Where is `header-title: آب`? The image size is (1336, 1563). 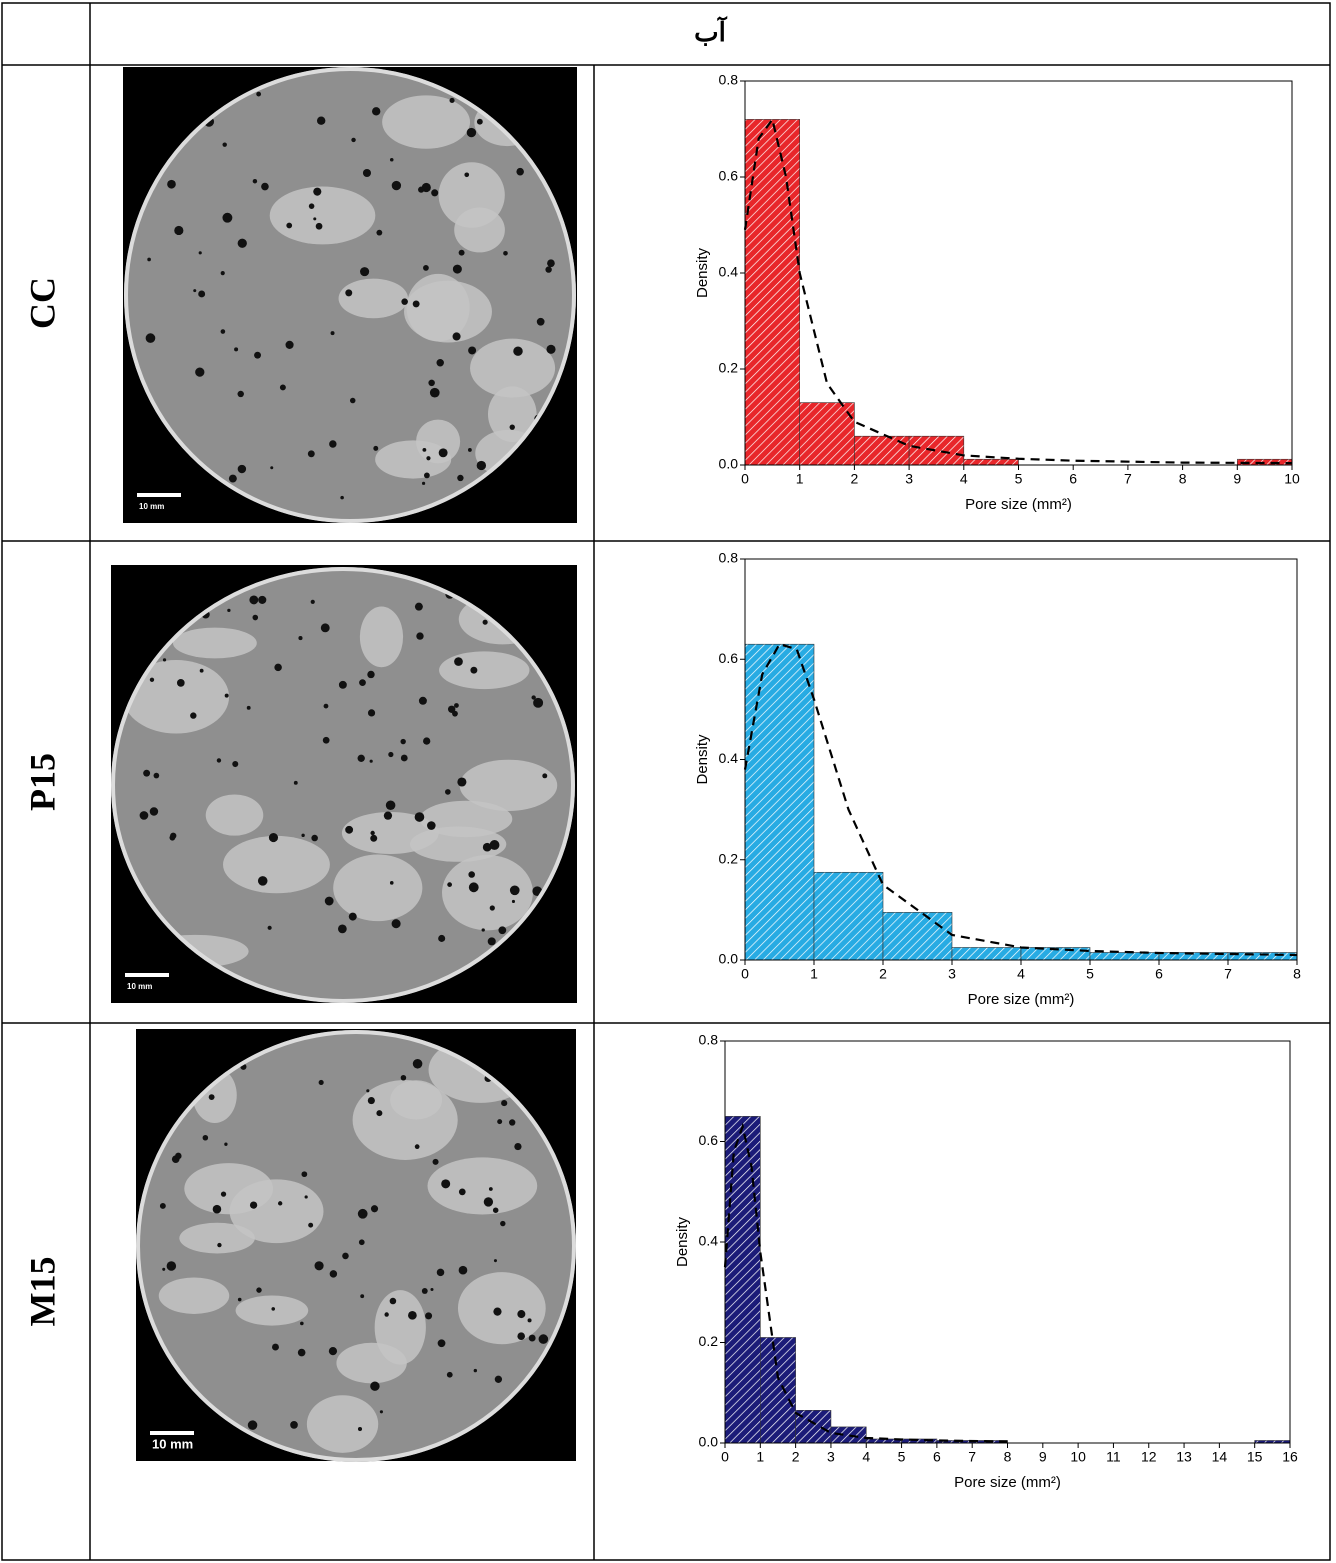
header-title: آب is located at coordinates (710, 31).